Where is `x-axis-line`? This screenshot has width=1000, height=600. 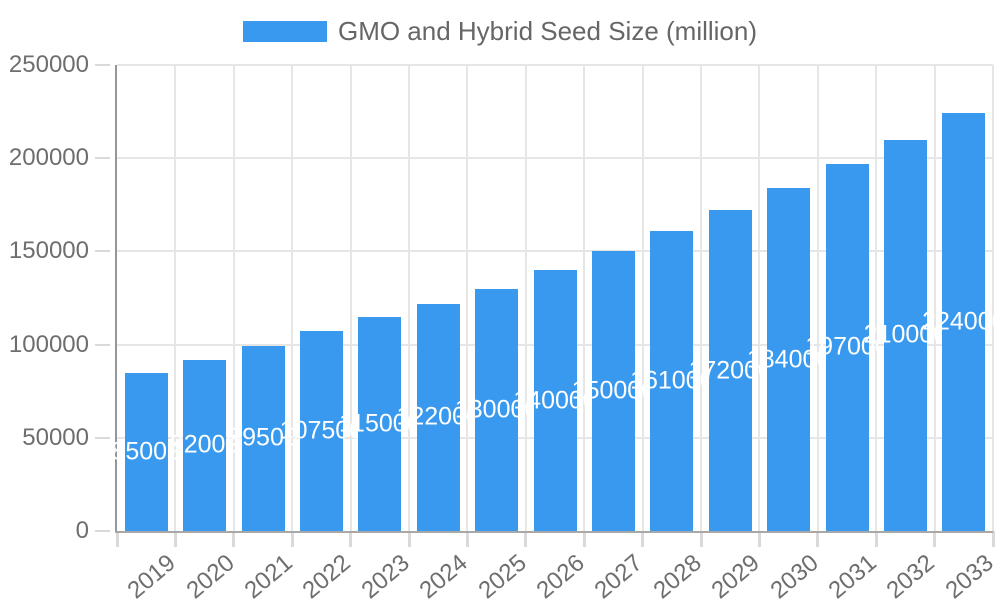
x-axis-line is located at coordinates (554, 532).